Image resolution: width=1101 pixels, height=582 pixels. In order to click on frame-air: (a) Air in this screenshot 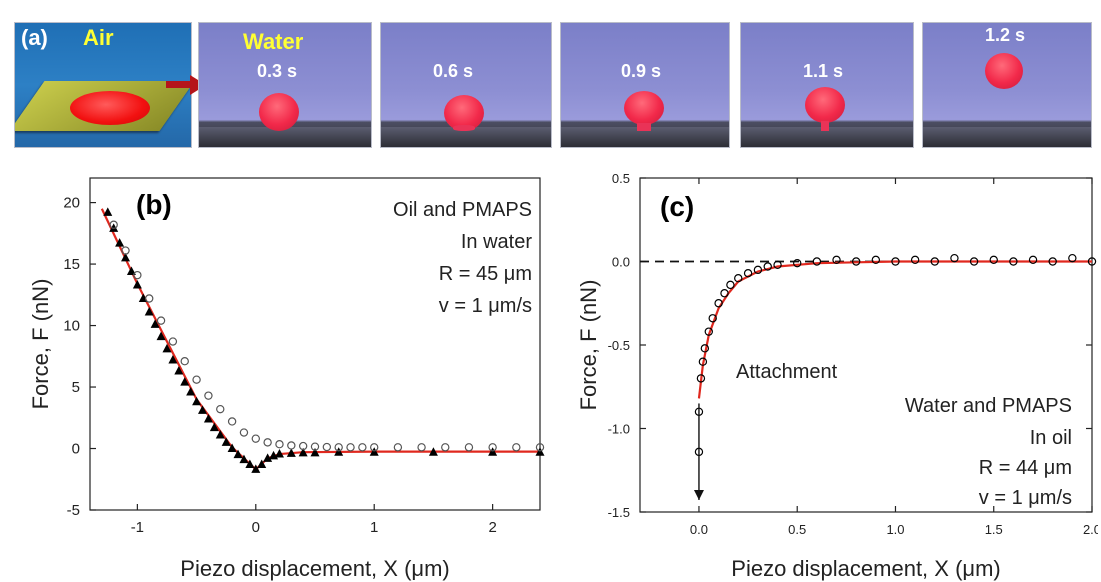, I will do `click(103, 85)`.